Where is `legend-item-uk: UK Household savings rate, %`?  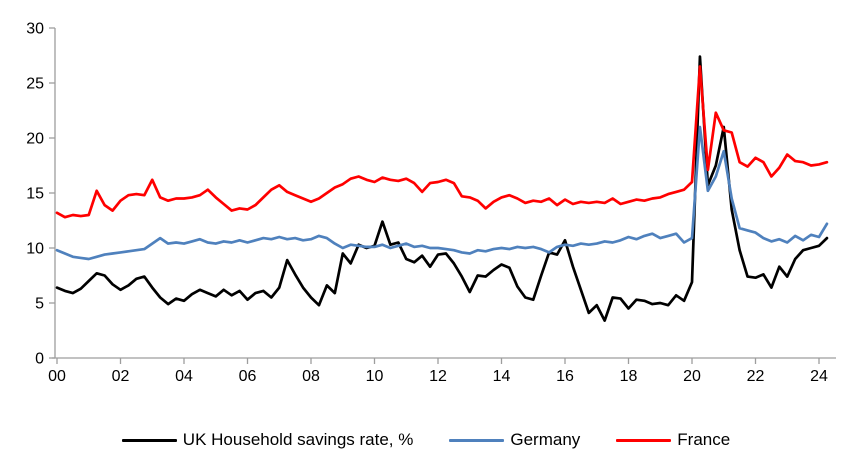 legend-item-uk: UK Household savings rate, % is located at coordinates (267, 440).